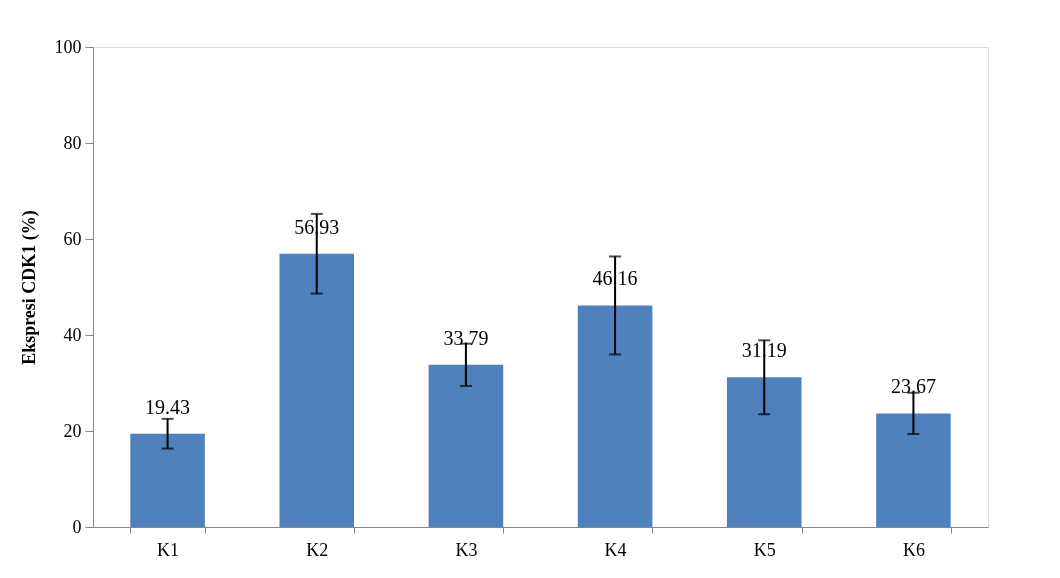  I want to click on y-tick-label: 0, so click(77, 526).